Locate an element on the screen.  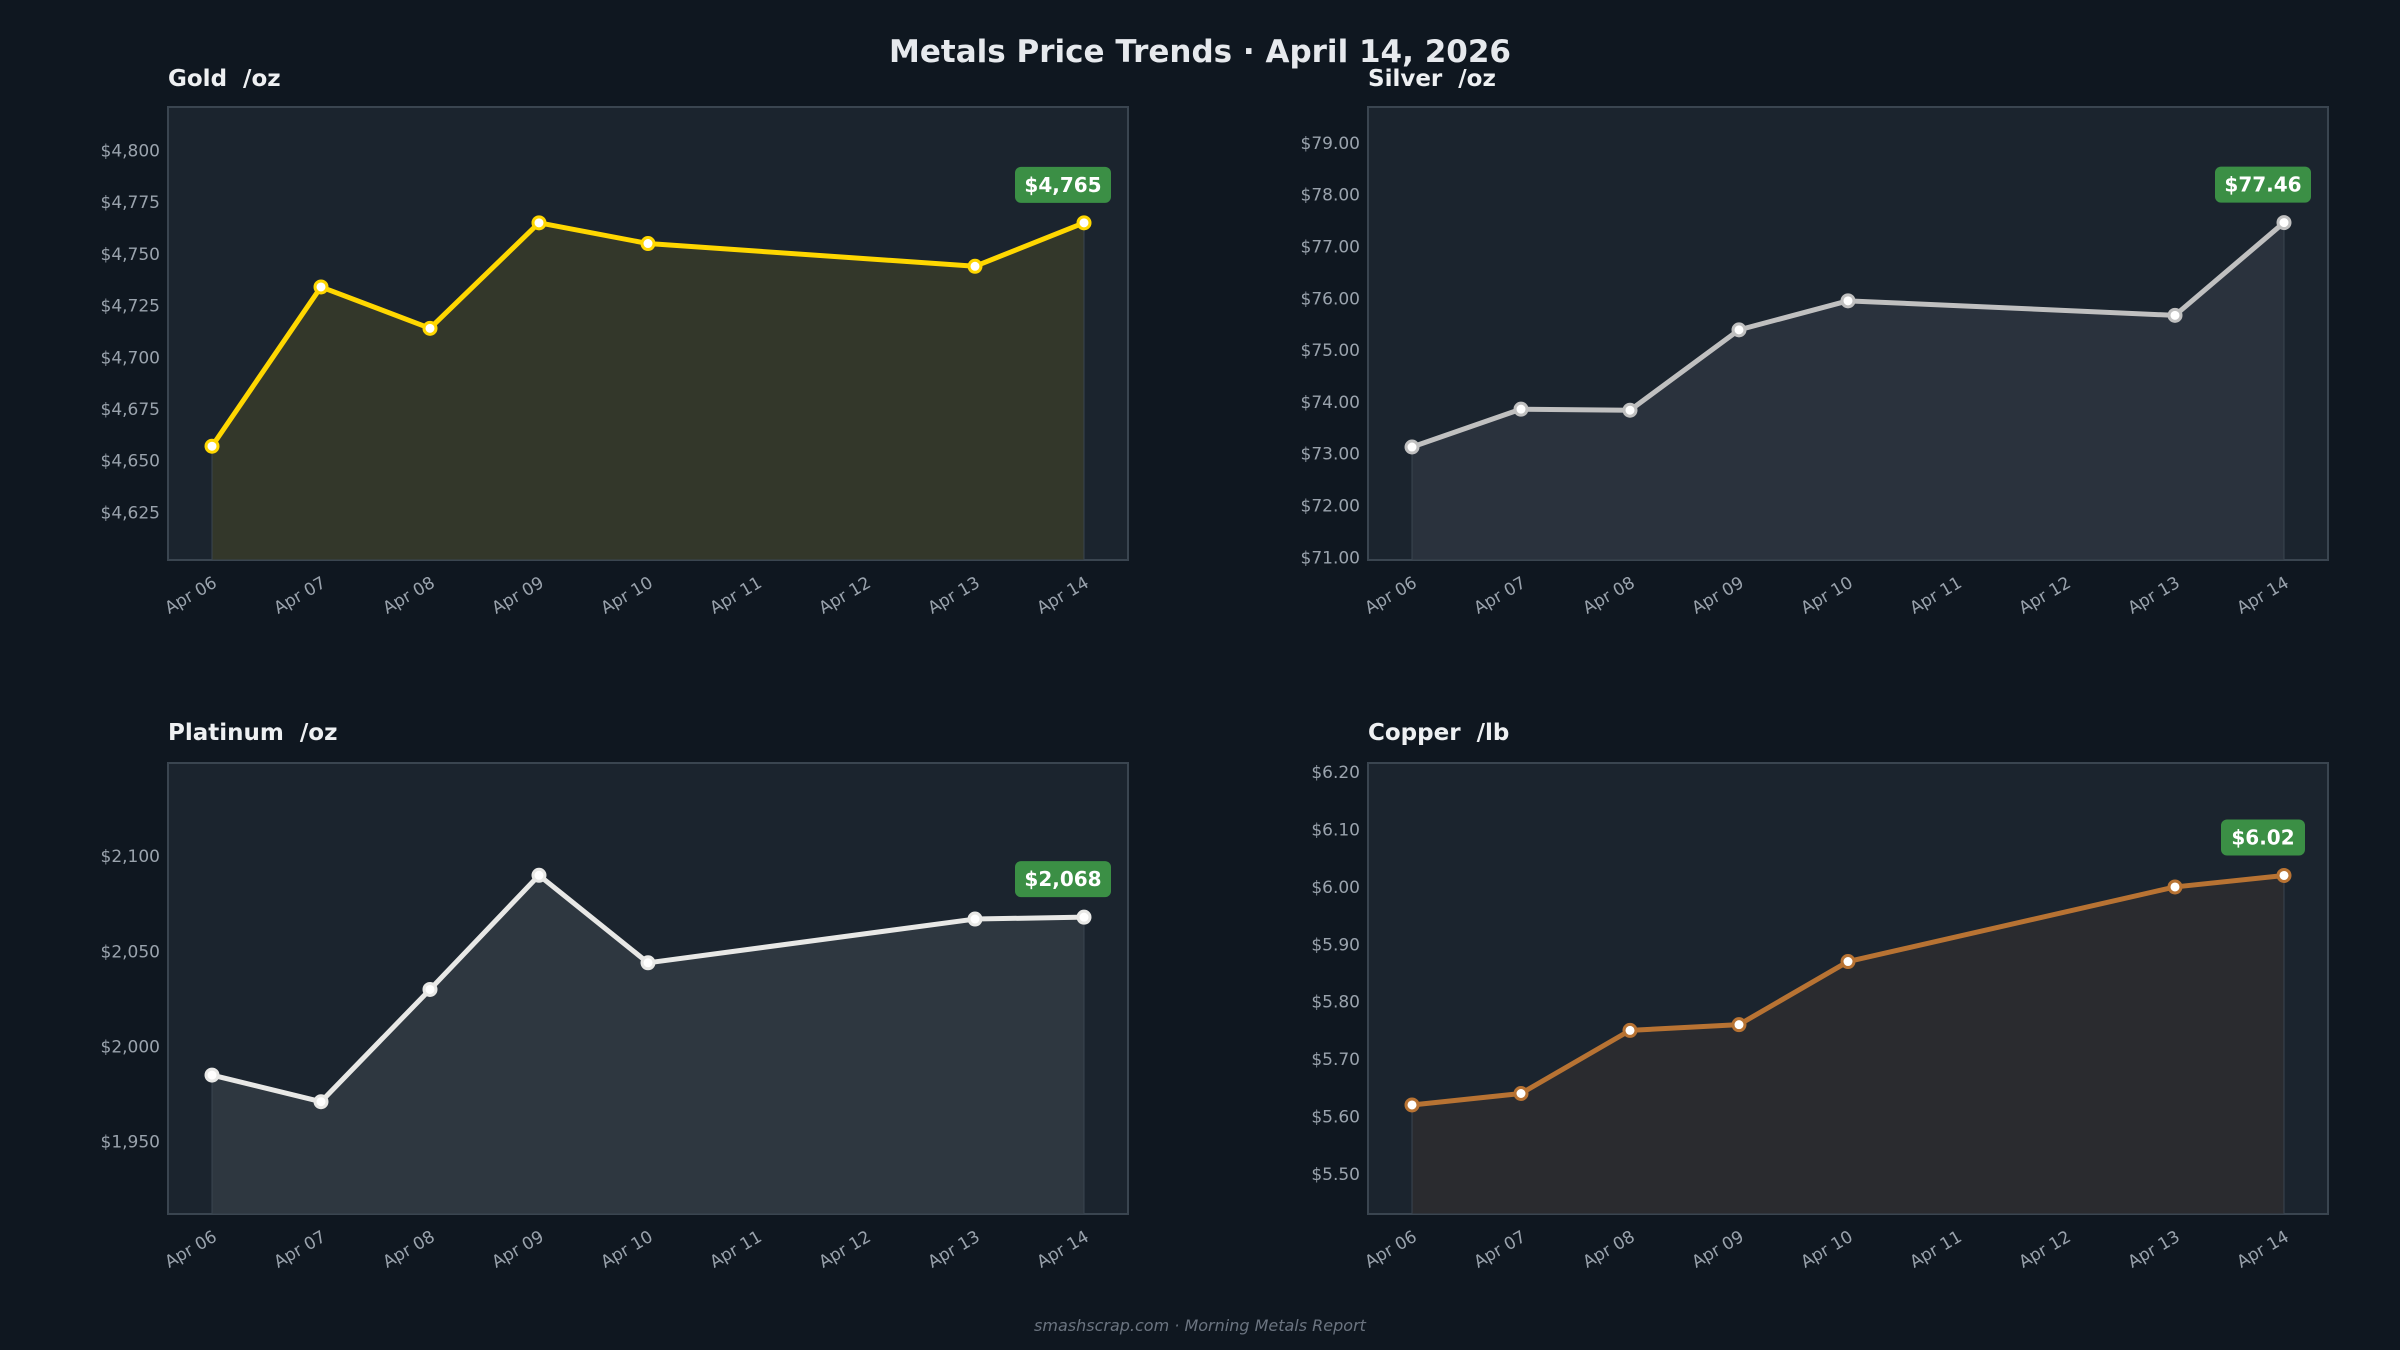
y-tick-label: $5.90 is located at coordinates (1335, 945).